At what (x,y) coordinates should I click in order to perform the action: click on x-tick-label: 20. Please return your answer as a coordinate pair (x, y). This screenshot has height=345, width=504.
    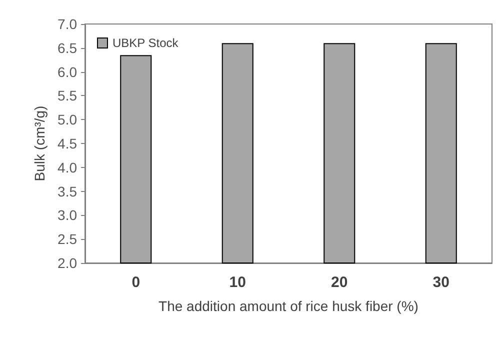
    Looking at the image, I should click on (339, 282).